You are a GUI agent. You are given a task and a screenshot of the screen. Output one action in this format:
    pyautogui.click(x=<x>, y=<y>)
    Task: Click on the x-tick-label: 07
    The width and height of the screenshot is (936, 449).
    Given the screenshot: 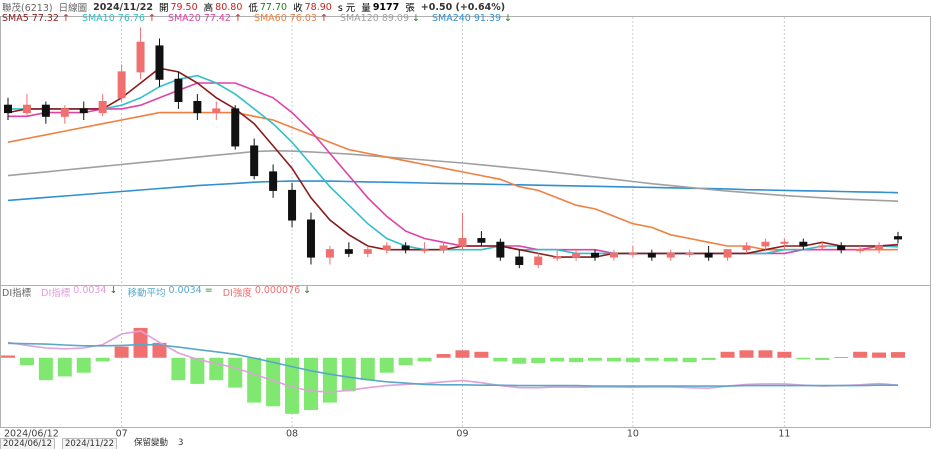 What is the action you would take?
    pyautogui.click(x=122, y=434)
    